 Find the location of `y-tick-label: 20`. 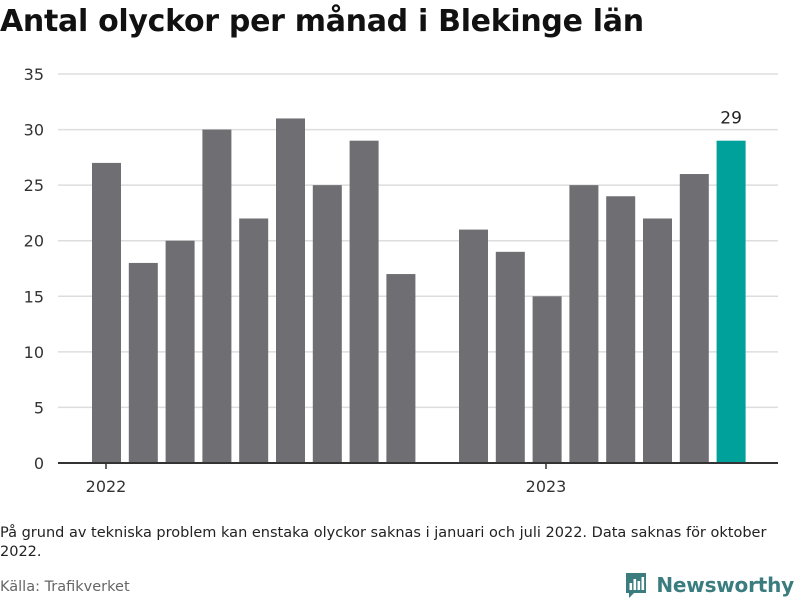

y-tick-label: 20 is located at coordinates (34, 241).